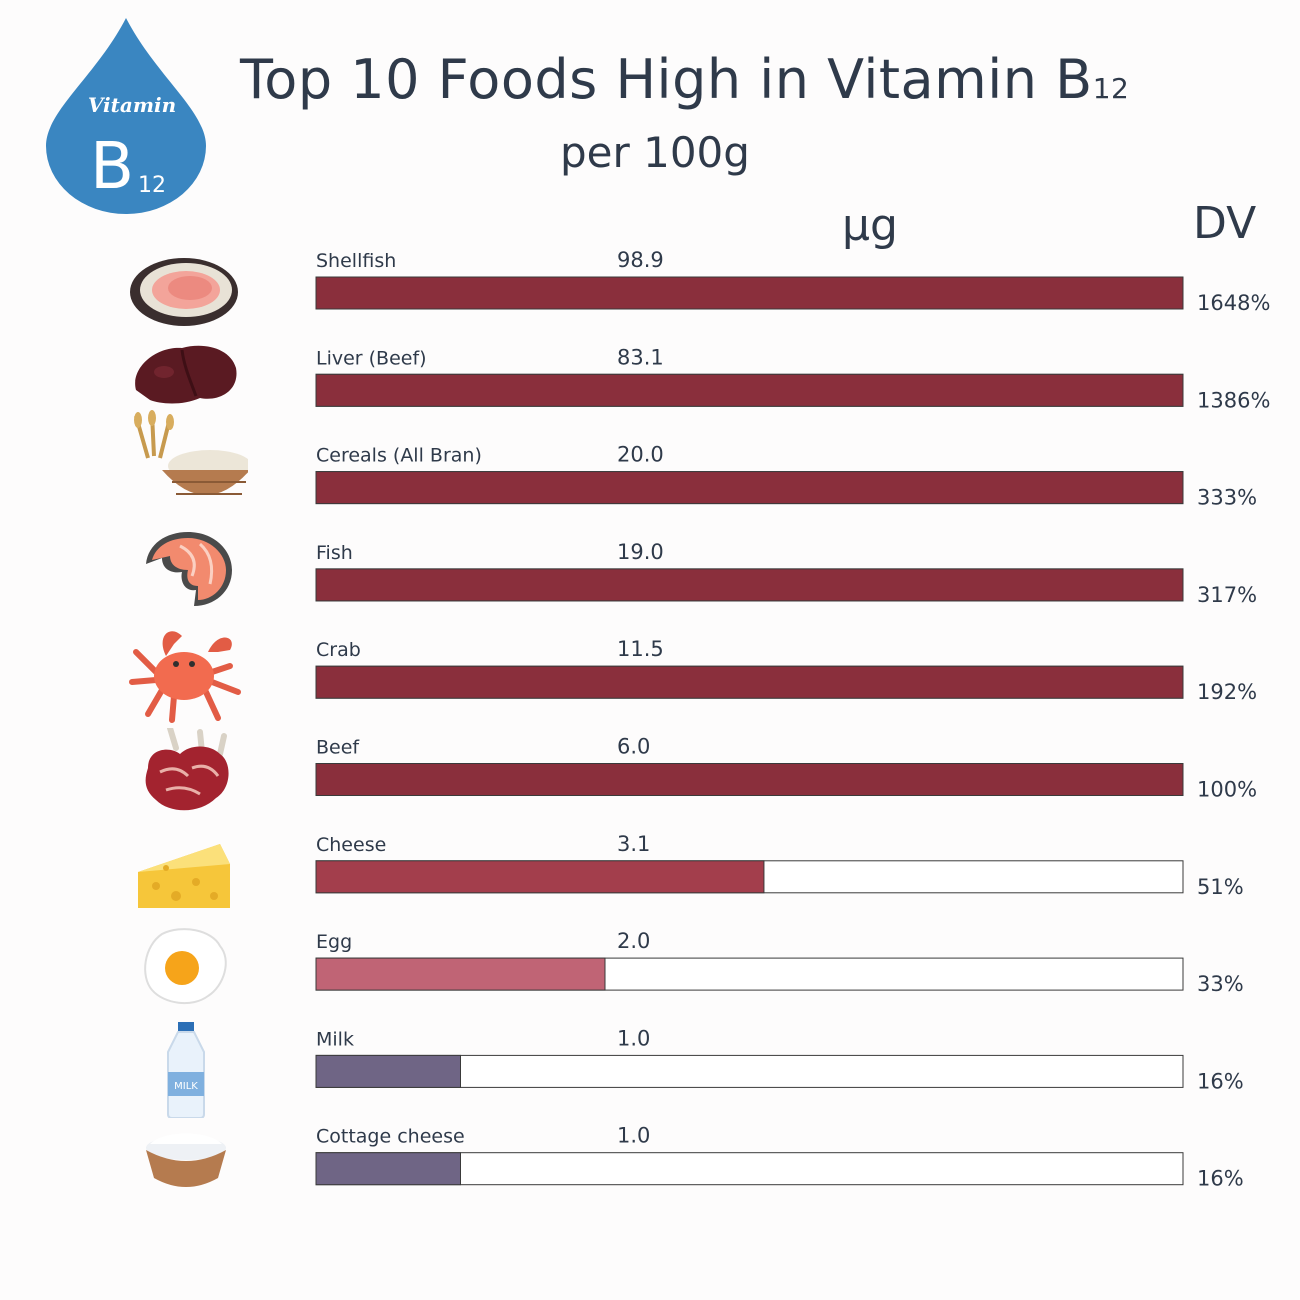  Describe the element at coordinates (184, 292) in the screenshot. I see `shellfish-icon` at that location.